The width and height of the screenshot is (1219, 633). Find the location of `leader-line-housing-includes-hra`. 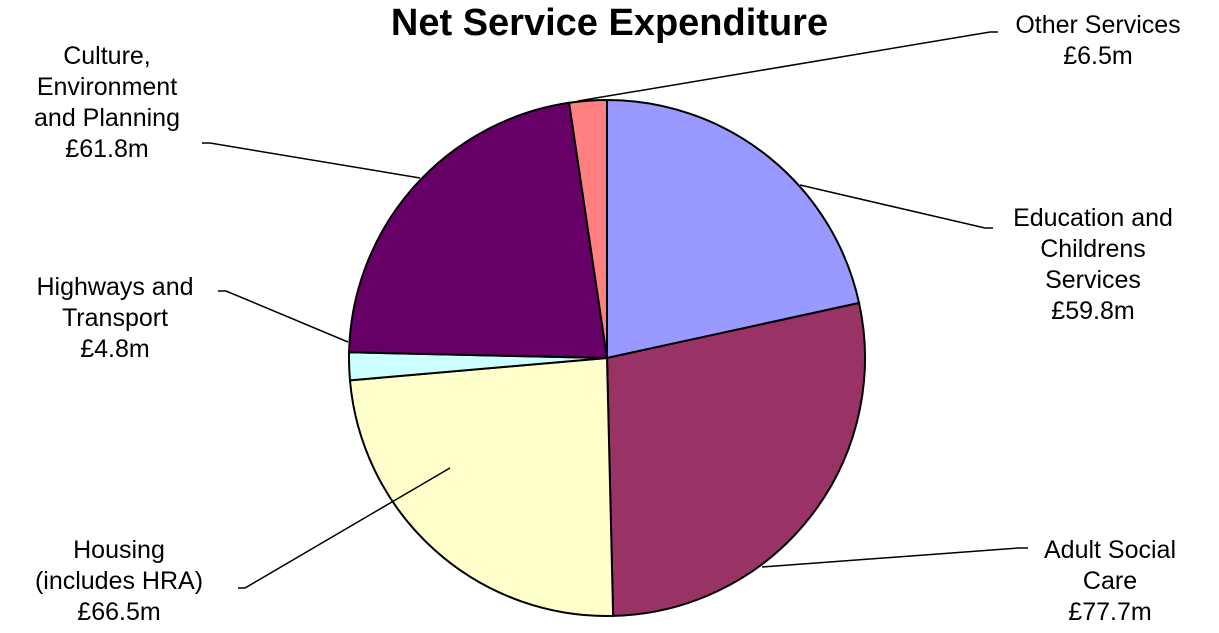

leader-line-housing-includes-hra is located at coordinates (344, 528).